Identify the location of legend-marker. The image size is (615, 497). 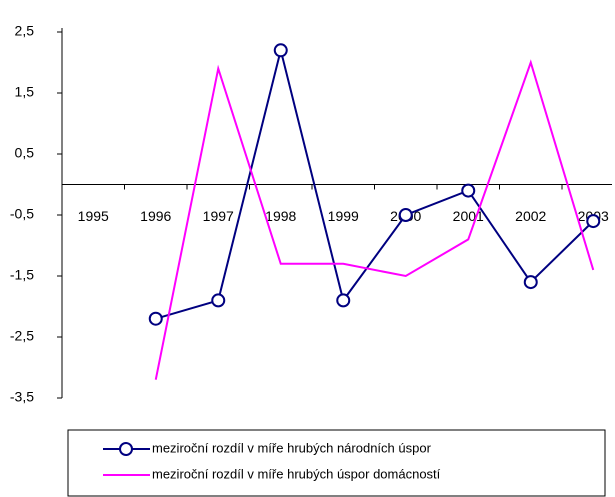
(126, 449).